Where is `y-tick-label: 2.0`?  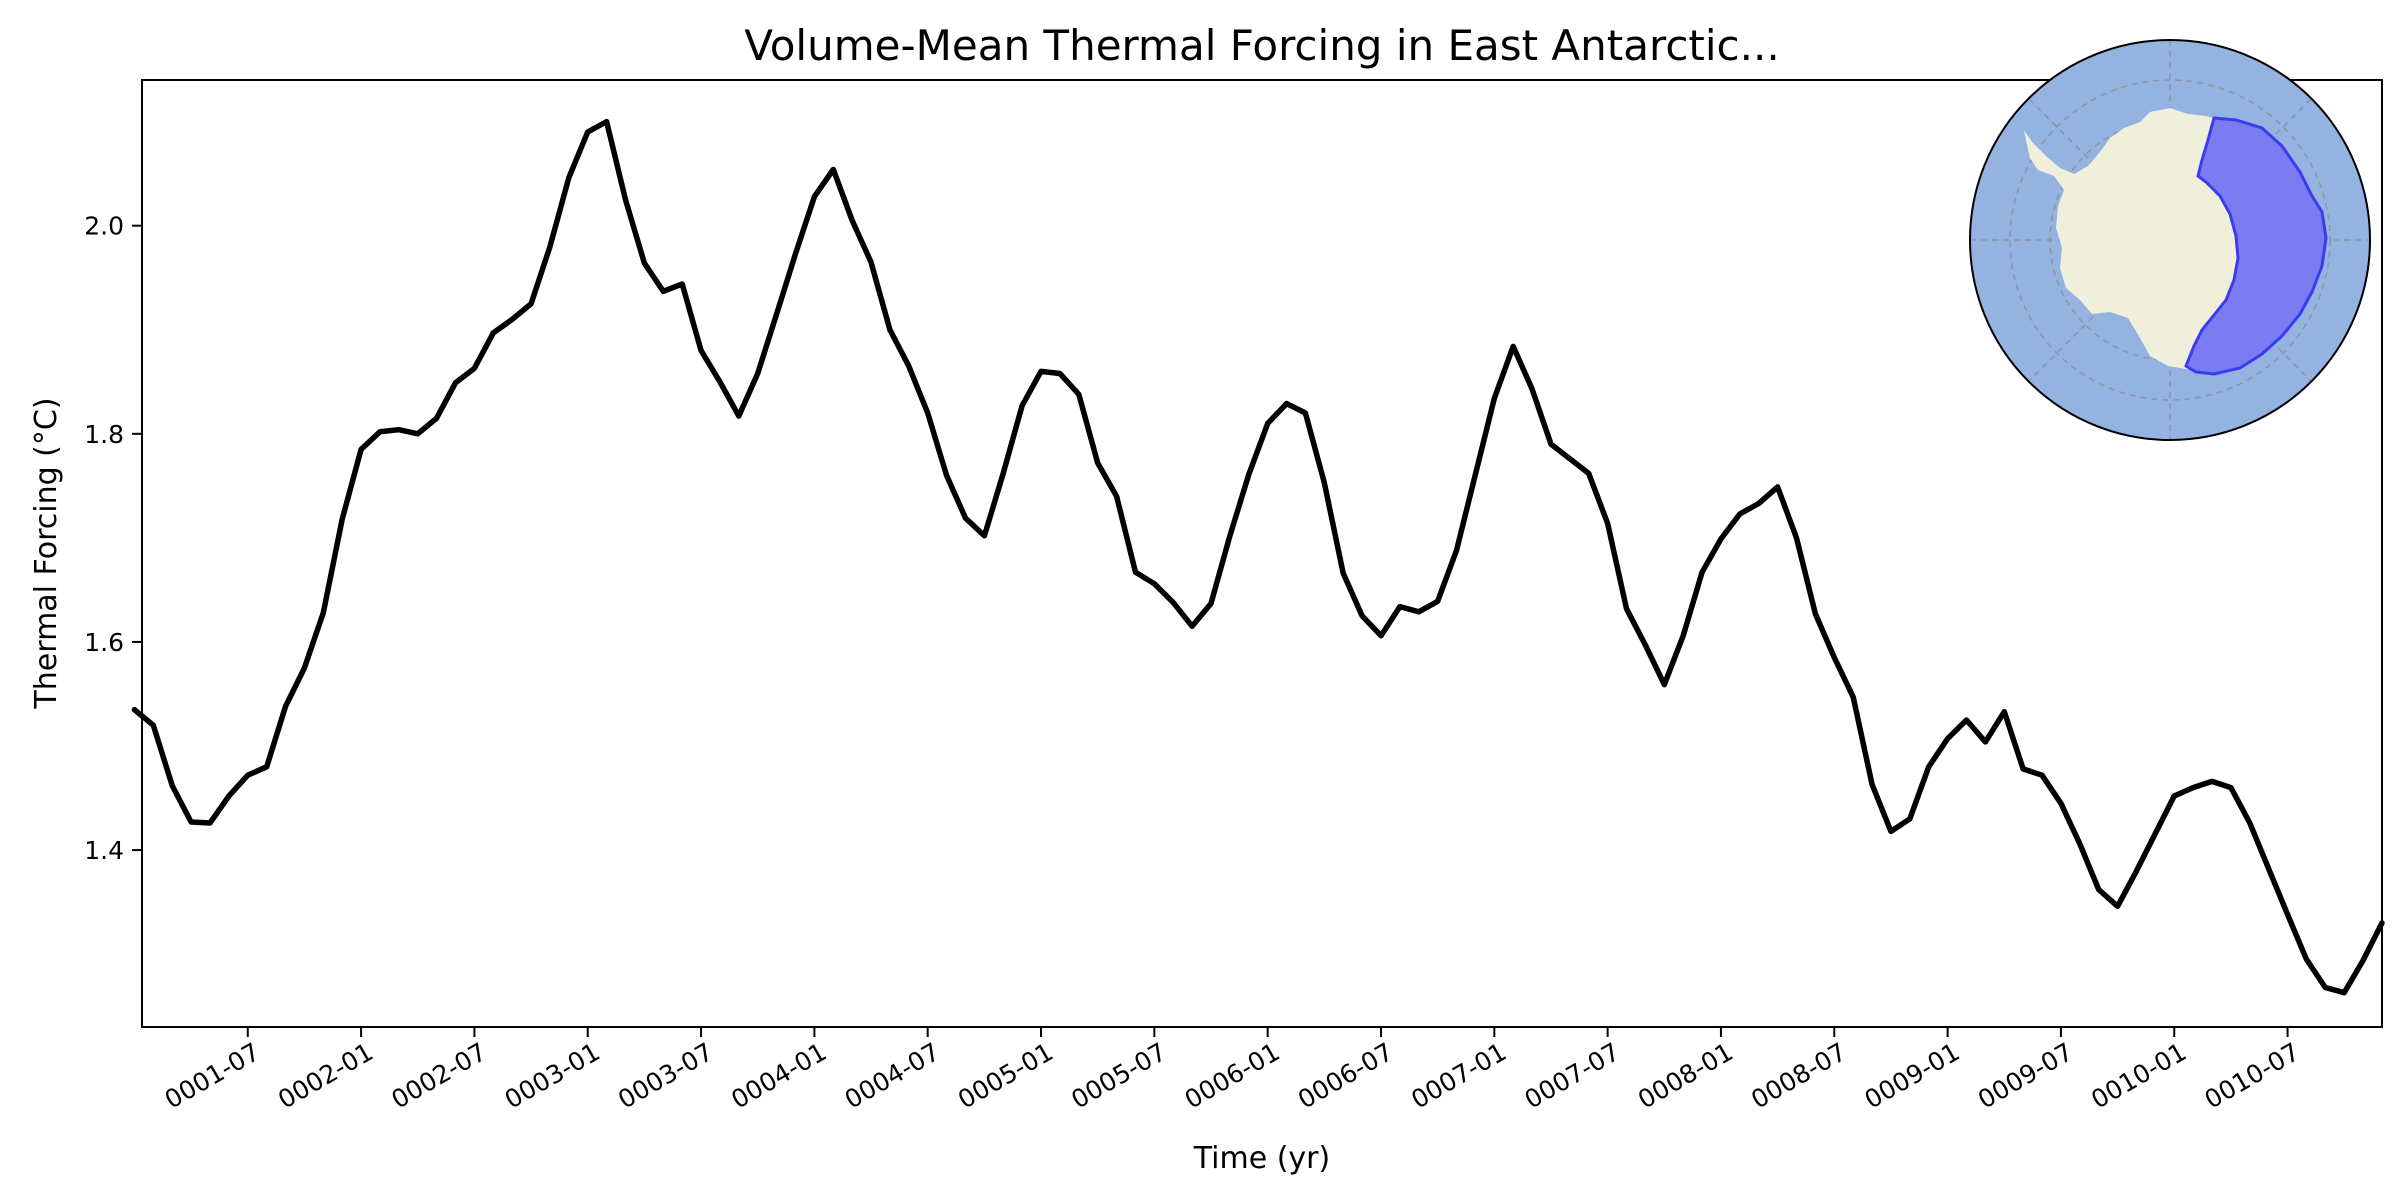 y-tick-label: 2.0 is located at coordinates (104, 226).